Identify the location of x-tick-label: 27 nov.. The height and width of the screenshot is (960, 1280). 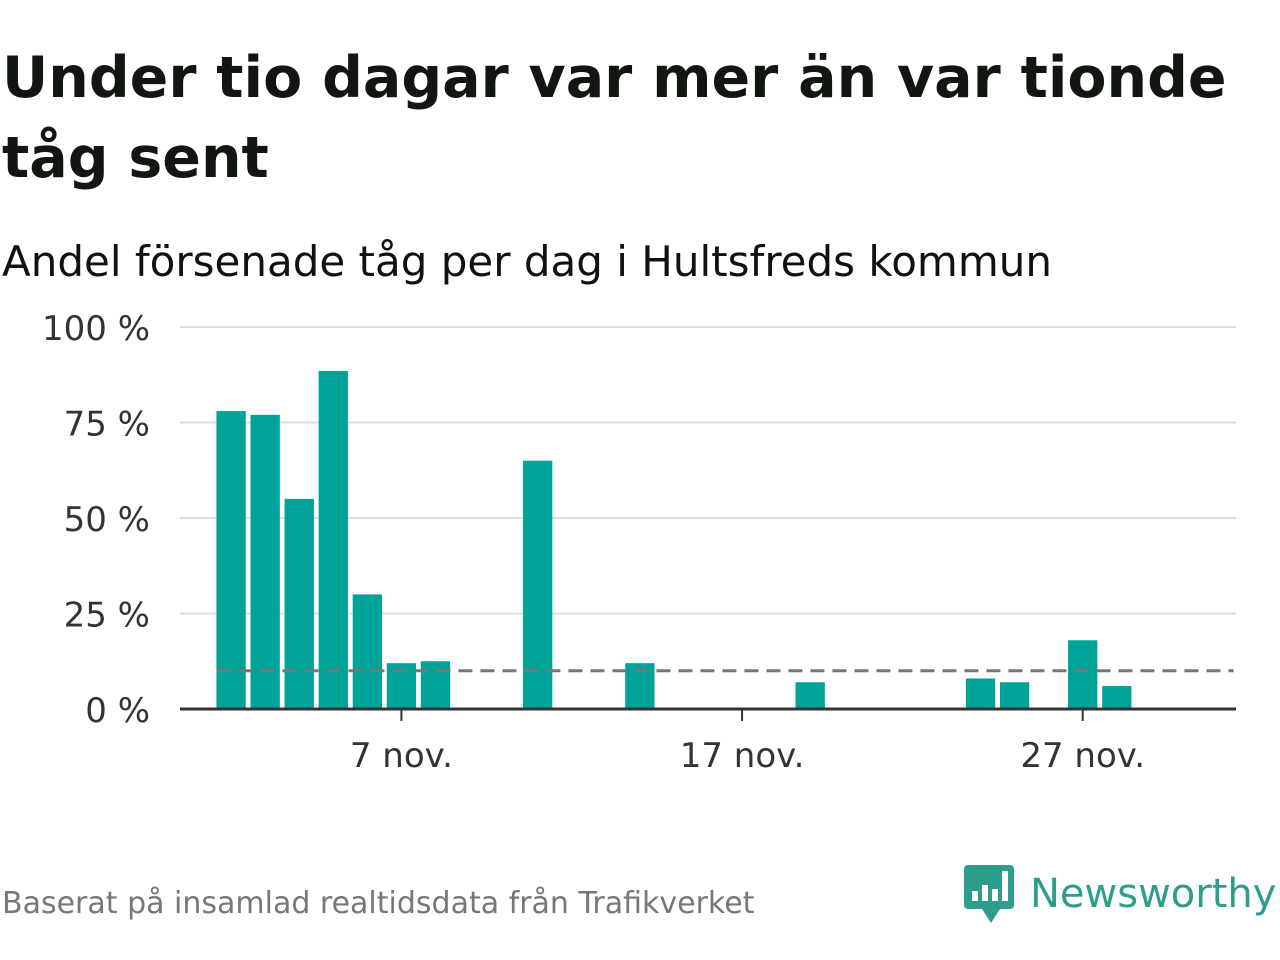
(1082, 756).